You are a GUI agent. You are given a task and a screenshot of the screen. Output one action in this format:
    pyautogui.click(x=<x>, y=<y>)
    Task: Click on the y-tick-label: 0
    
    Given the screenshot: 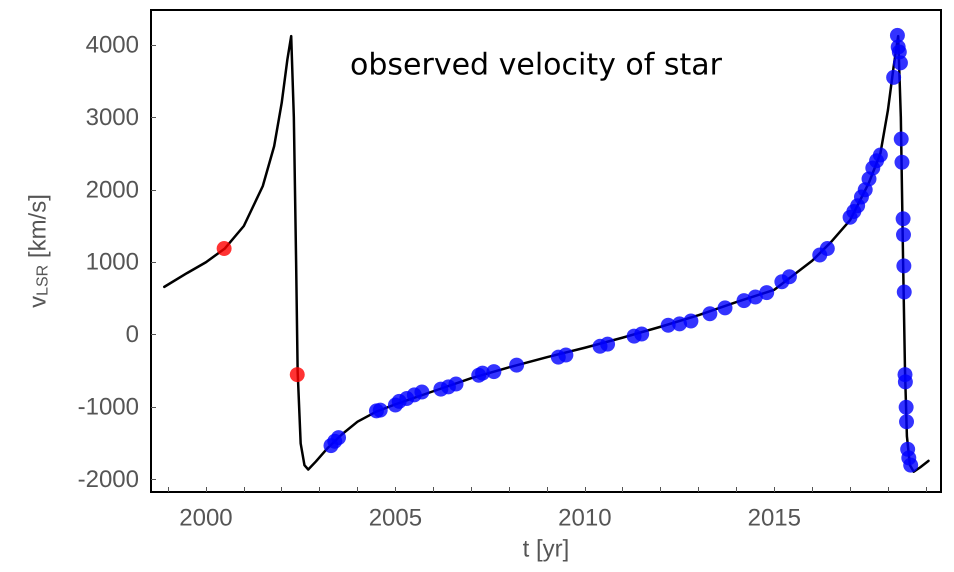 What is the action you would take?
    pyautogui.click(x=132, y=334)
    